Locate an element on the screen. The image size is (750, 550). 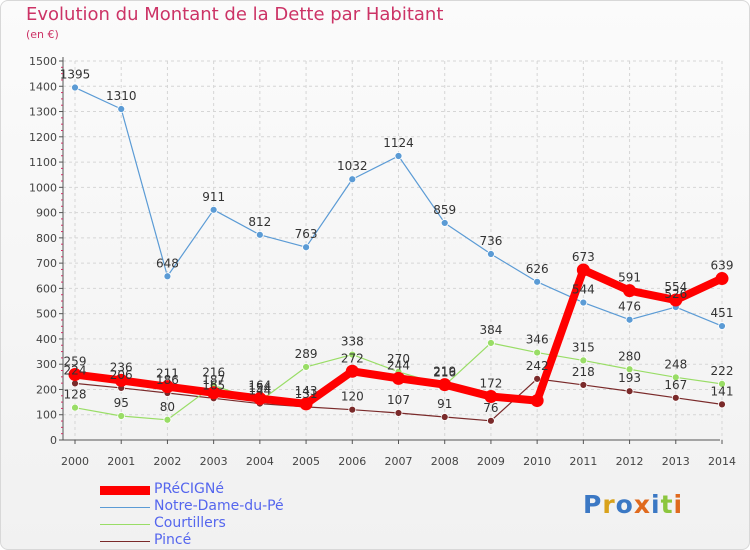
x-tick-label: 2001 is located at coordinates (121, 461).